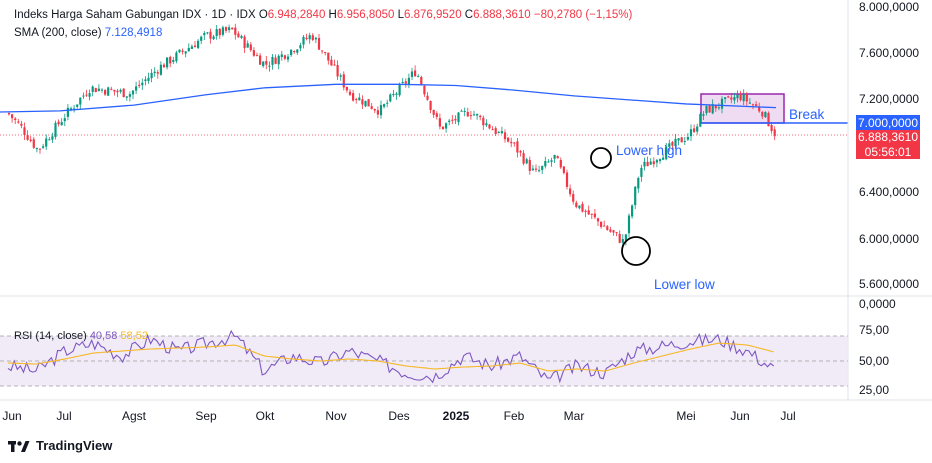 Image resolution: width=932 pixels, height=463 pixels. What do you see at coordinates (739, 416) in the screenshot?
I see `time-tick-label: Jun` at bounding box center [739, 416].